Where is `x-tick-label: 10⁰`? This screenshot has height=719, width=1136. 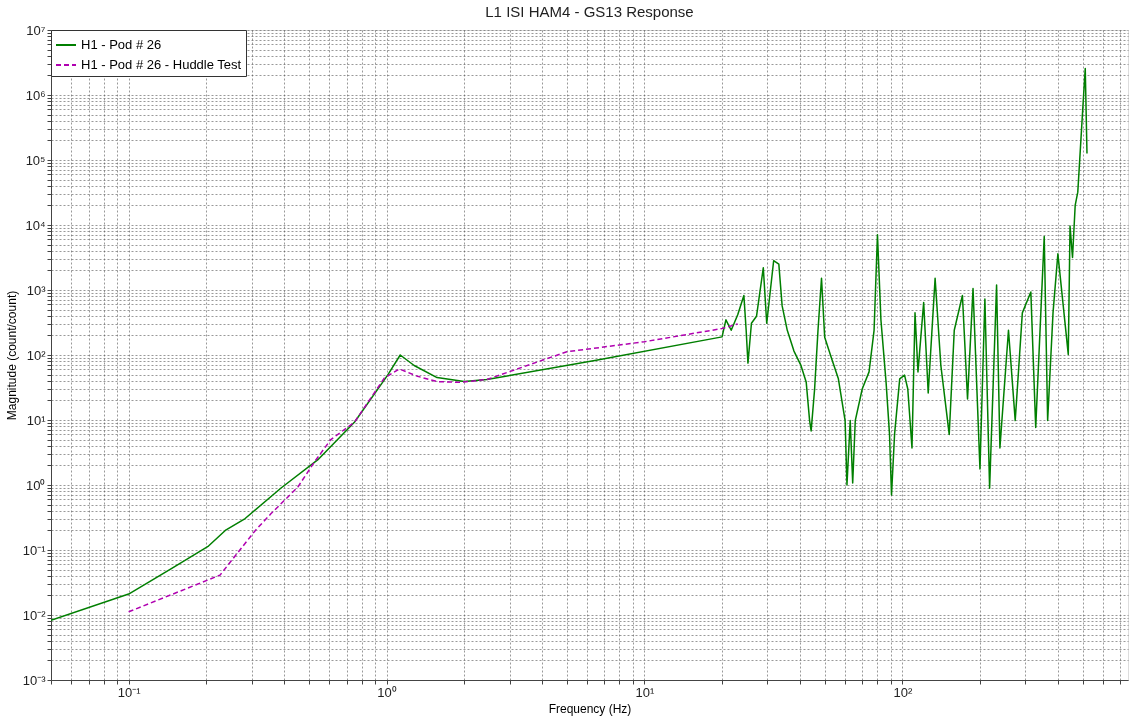
x-tick-label: 10⁰ is located at coordinates (387, 692).